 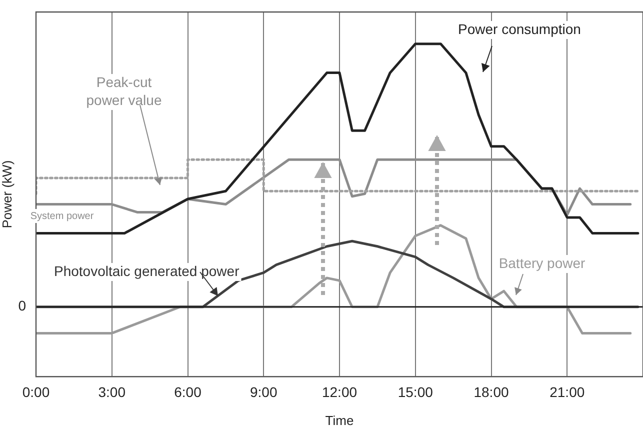 What do you see at coordinates (264, 392) in the screenshot?
I see `x-tick-label: 9:00` at bounding box center [264, 392].